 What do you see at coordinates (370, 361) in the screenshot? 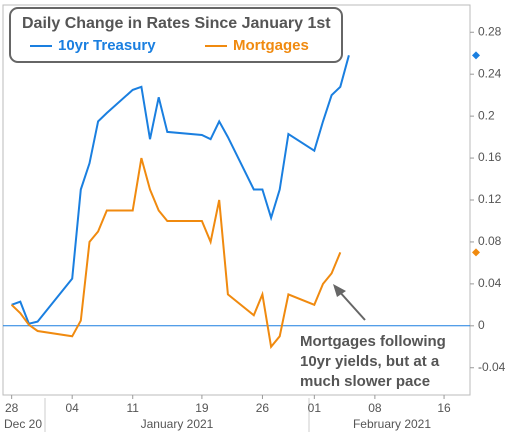
I see `annotation: 10yr yields, but at a` at bounding box center [370, 361].